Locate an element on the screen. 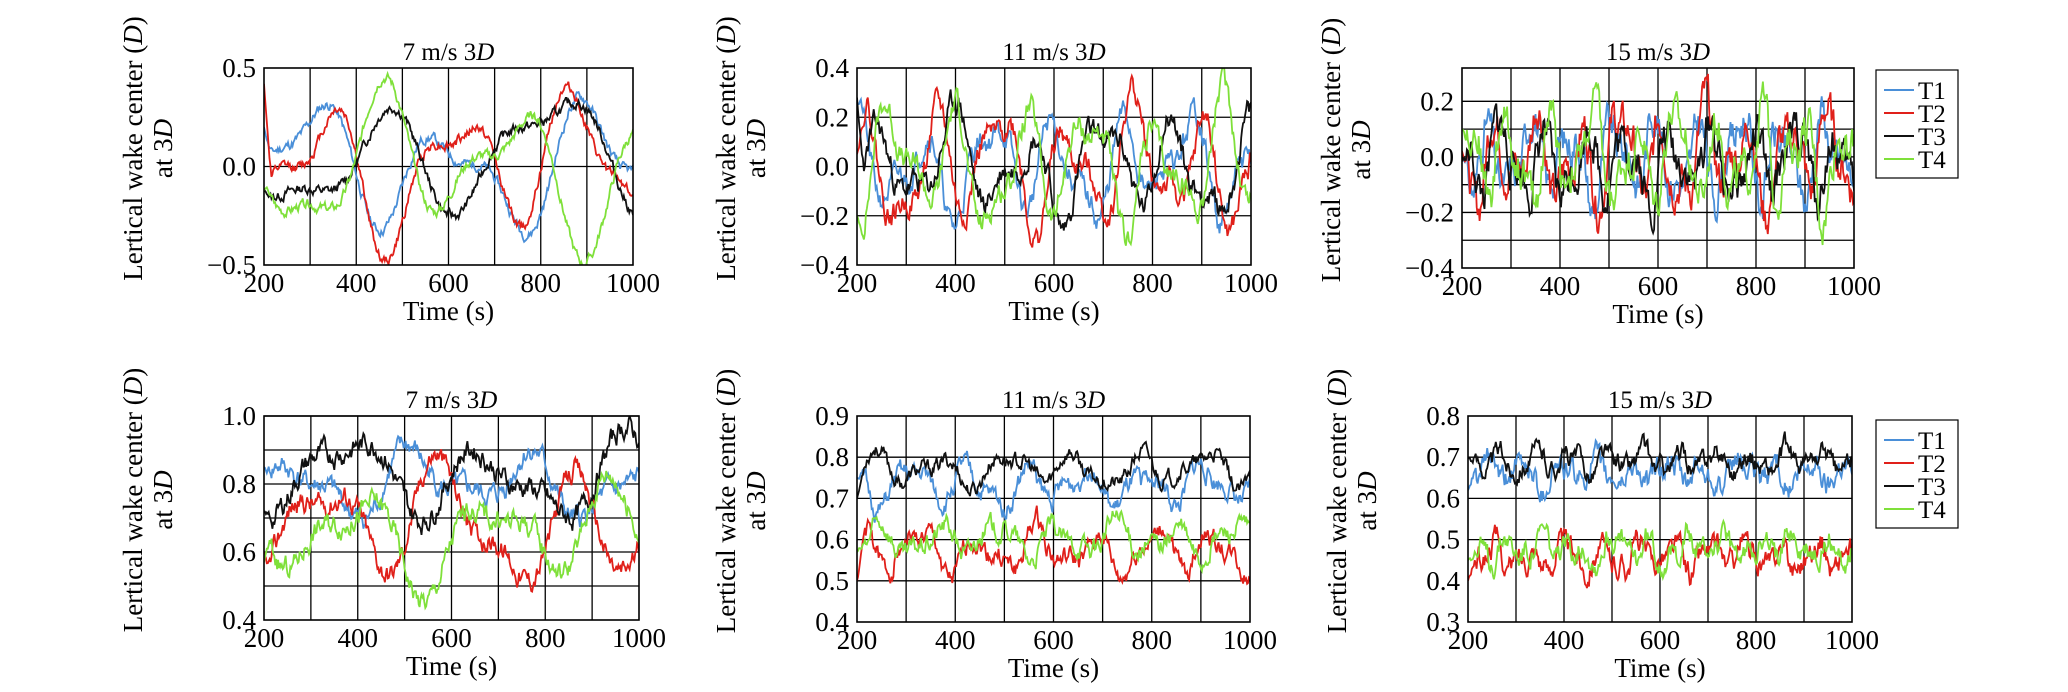 The height and width of the screenshot is (692, 2068). legend-label-t2: T2 is located at coordinates (1932, 114).